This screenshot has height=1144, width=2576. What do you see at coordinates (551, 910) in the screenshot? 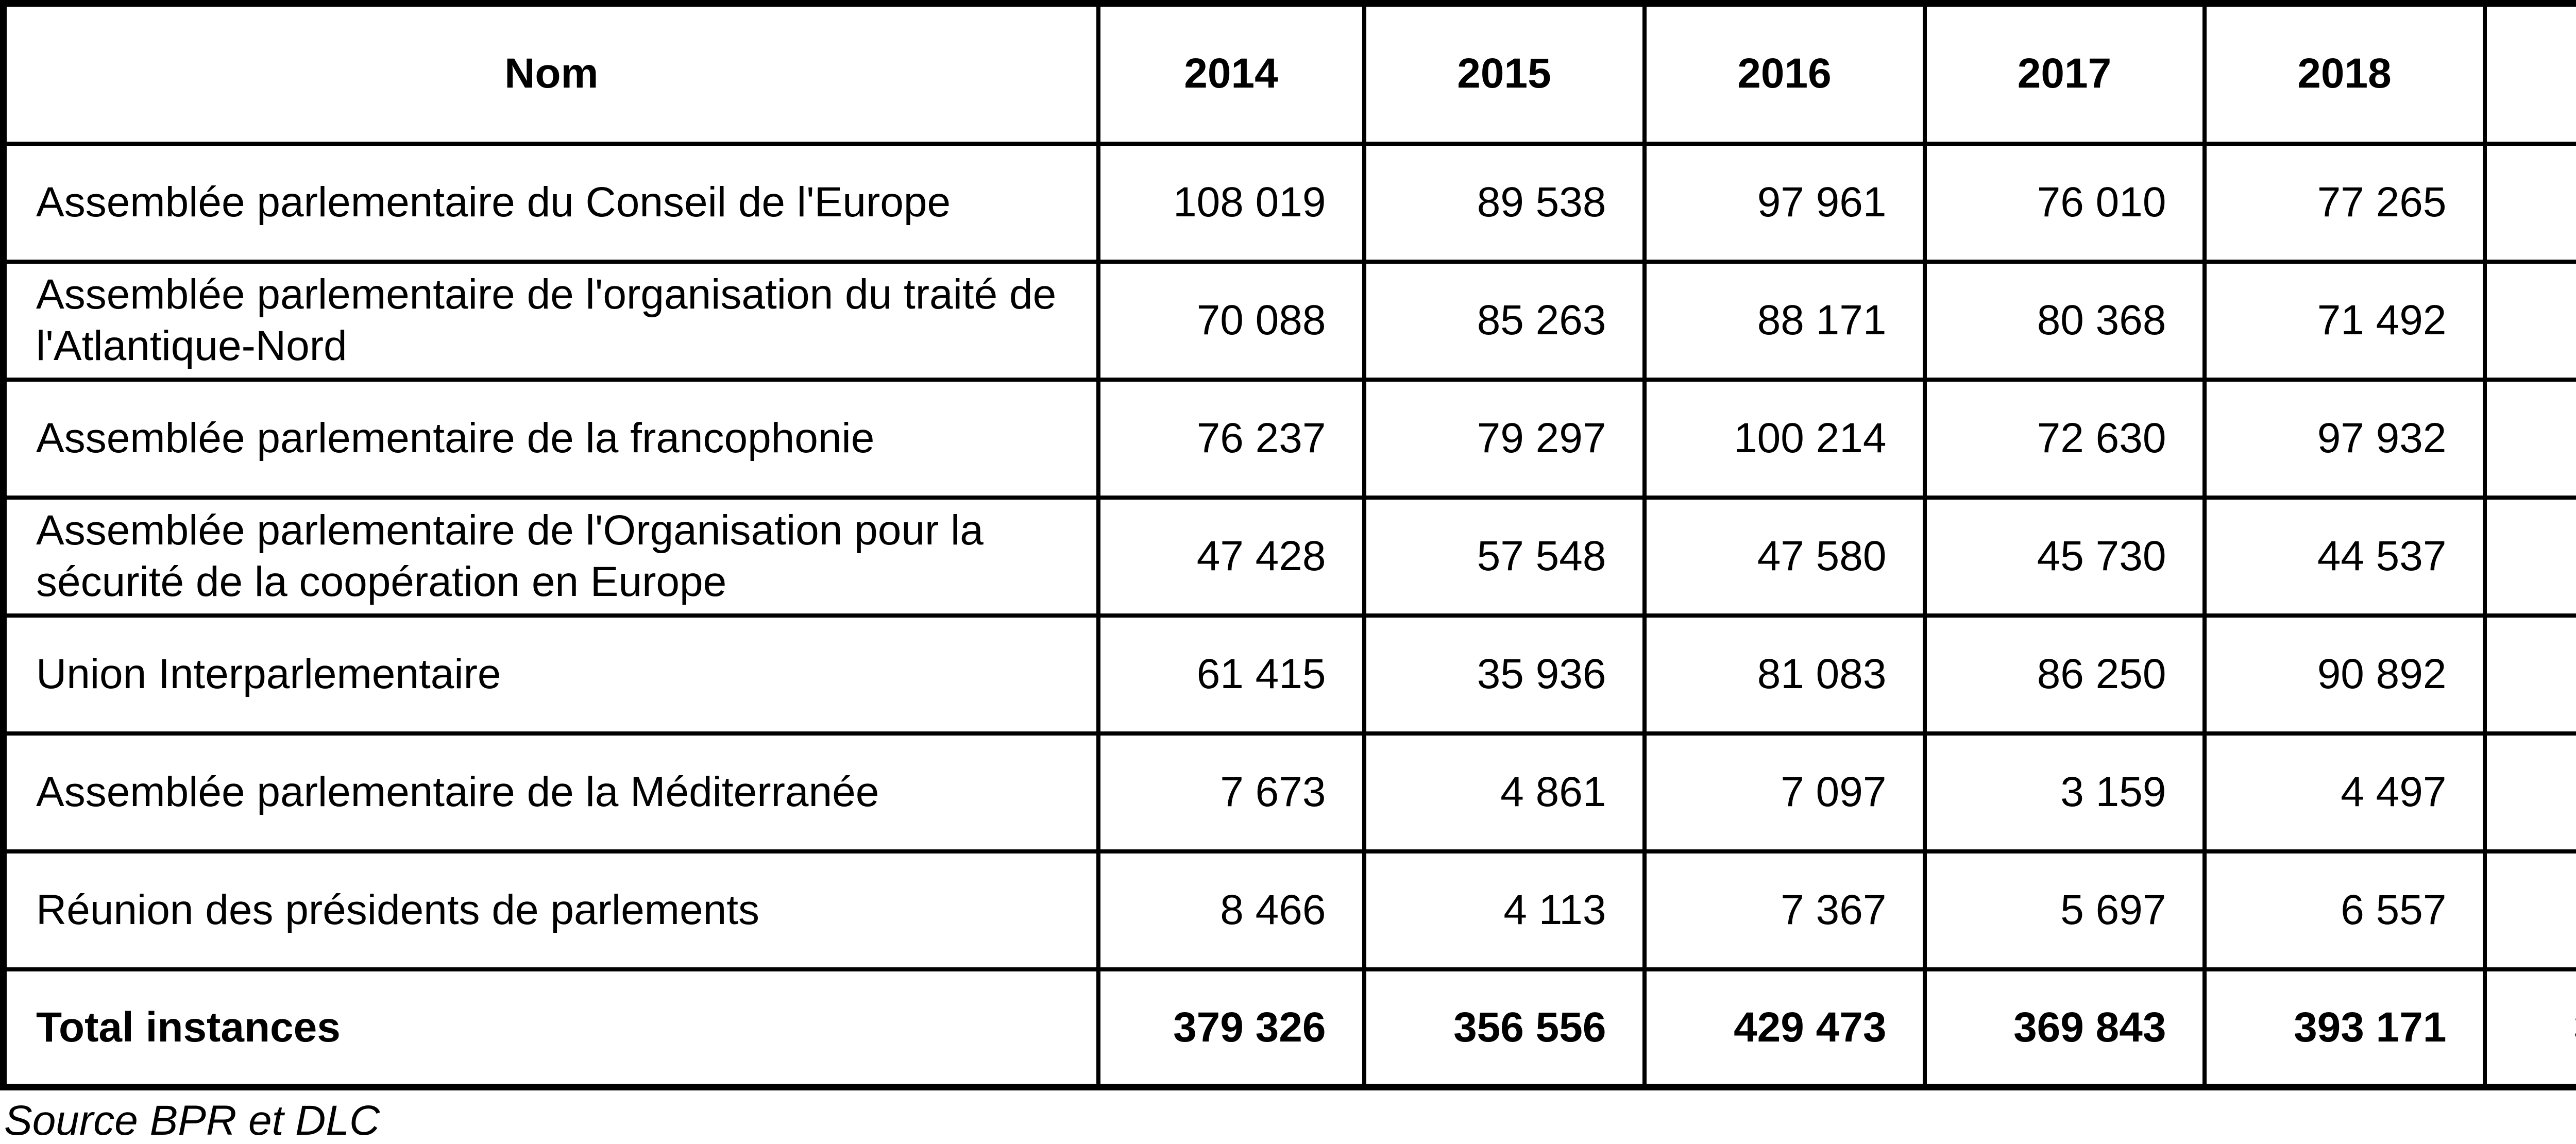
I see `org-name-cell: Réunion des présidents de parlements` at bounding box center [551, 910].